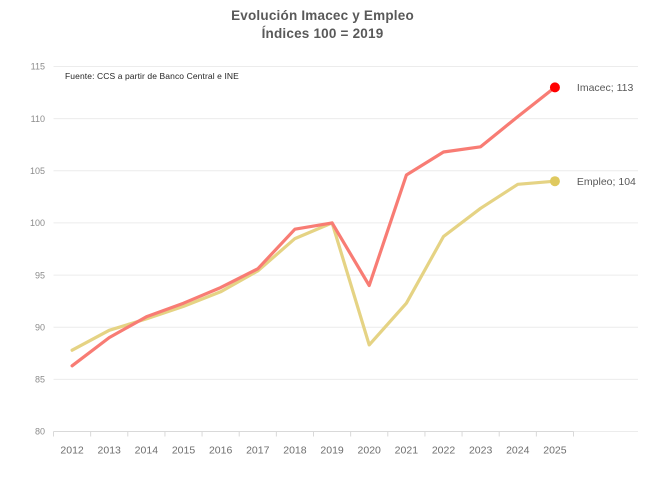 The width and height of the screenshot is (645, 493). Describe the element at coordinates (40, 380) in the screenshot. I see `y-axis-tick-label: 85` at that location.